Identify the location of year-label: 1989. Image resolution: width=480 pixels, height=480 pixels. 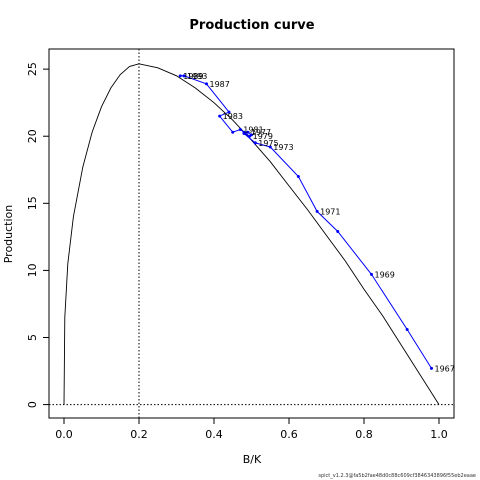
(193, 76).